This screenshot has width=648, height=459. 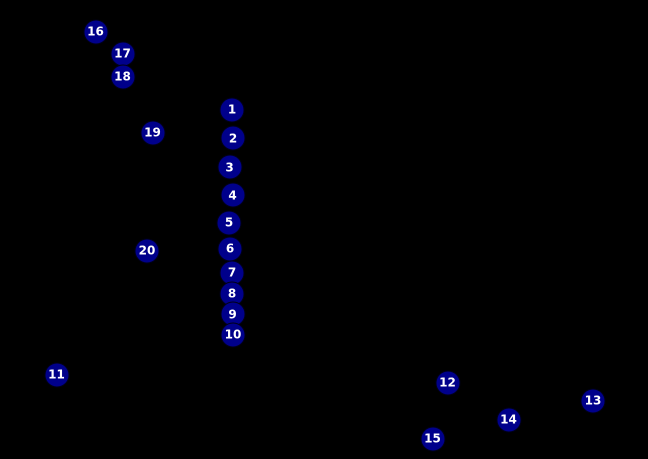 I want to click on mark-badge-6: 6, so click(x=230, y=248).